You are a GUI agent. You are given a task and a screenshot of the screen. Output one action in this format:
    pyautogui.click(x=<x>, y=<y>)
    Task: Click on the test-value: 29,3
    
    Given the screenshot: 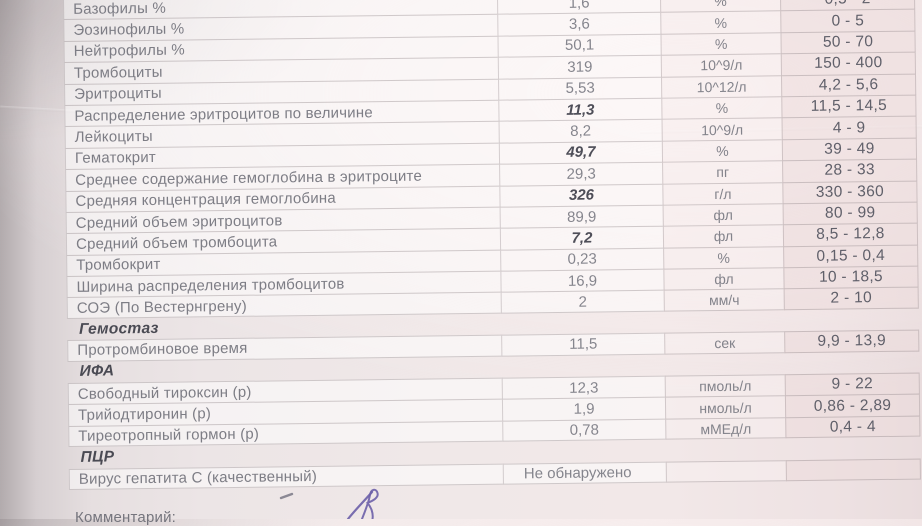 What is the action you would take?
    pyautogui.click(x=581, y=174)
    